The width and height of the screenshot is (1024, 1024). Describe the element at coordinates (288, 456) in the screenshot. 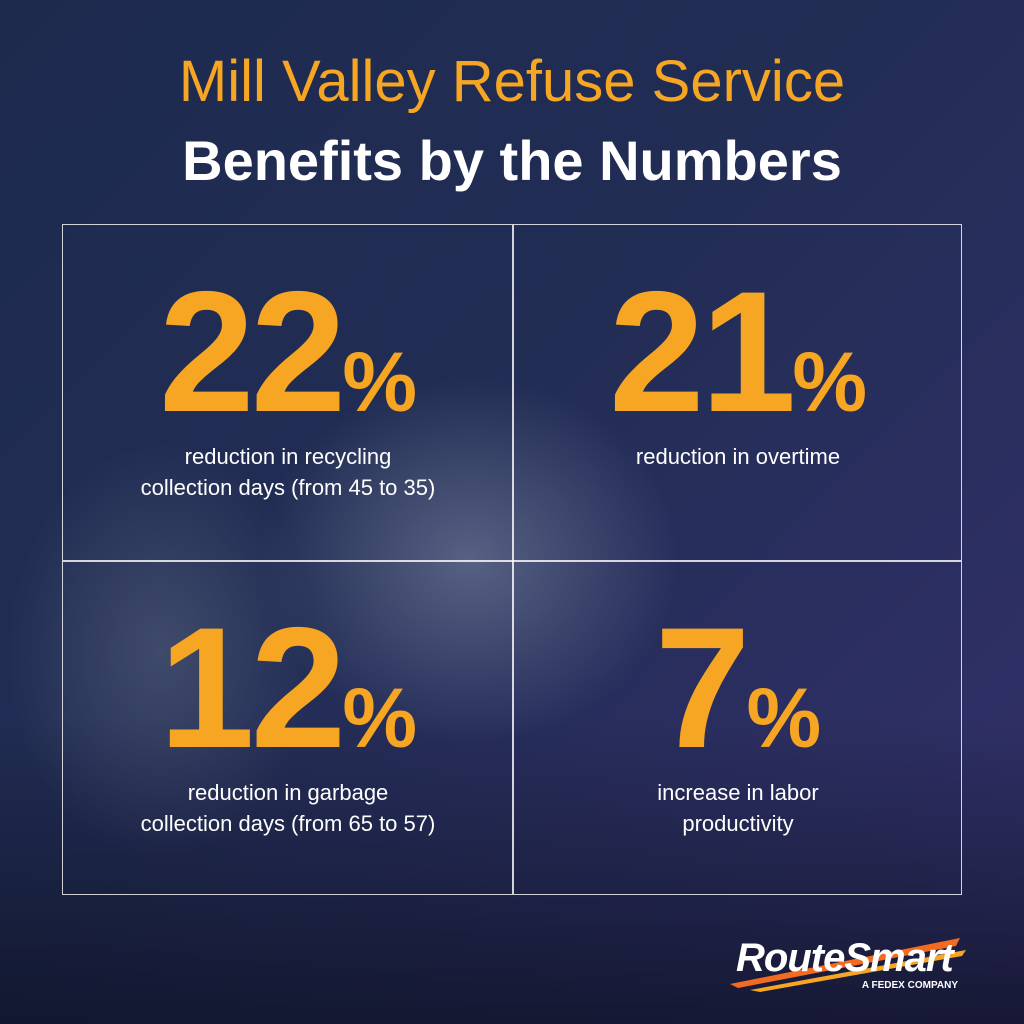

I see `description-line: reduction in recycling` at that location.